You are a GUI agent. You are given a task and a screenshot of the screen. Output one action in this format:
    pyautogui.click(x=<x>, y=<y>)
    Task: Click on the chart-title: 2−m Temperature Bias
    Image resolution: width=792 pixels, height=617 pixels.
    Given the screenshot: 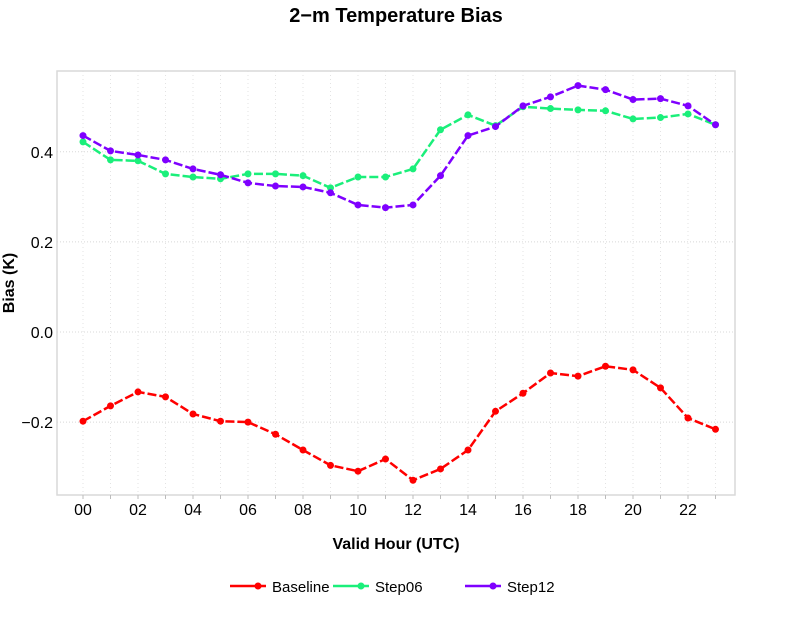 What is the action you would take?
    pyautogui.click(x=396, y=16)
    